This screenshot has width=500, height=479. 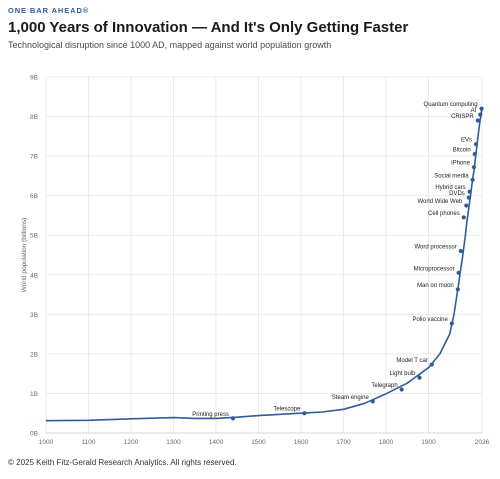 What do you see at coordinates (301, 442) in the screenshot?
I see `x-tick-label: 1600` at bounding box center [301, 442].